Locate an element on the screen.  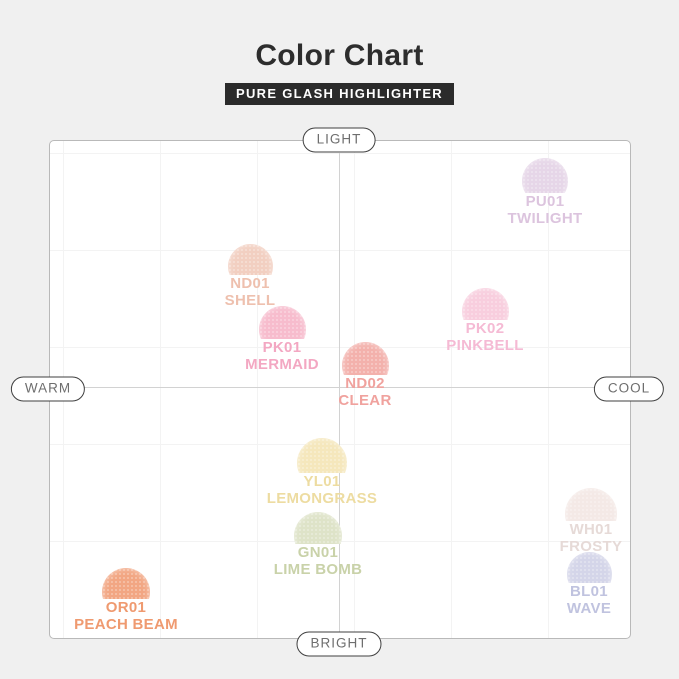
page-title: Color Chart is located at coordinates (339, 55).